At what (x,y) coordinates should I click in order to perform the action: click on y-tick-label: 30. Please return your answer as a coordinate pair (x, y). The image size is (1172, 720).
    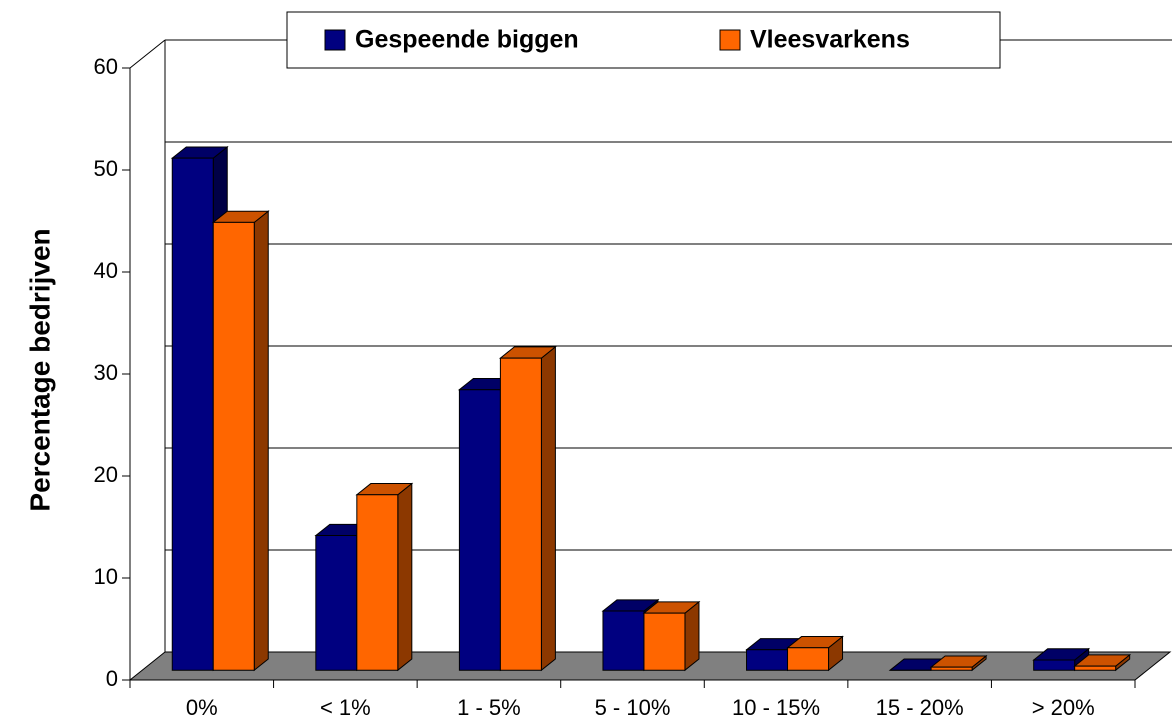
    Looking at the image, I should click on (106, 372).